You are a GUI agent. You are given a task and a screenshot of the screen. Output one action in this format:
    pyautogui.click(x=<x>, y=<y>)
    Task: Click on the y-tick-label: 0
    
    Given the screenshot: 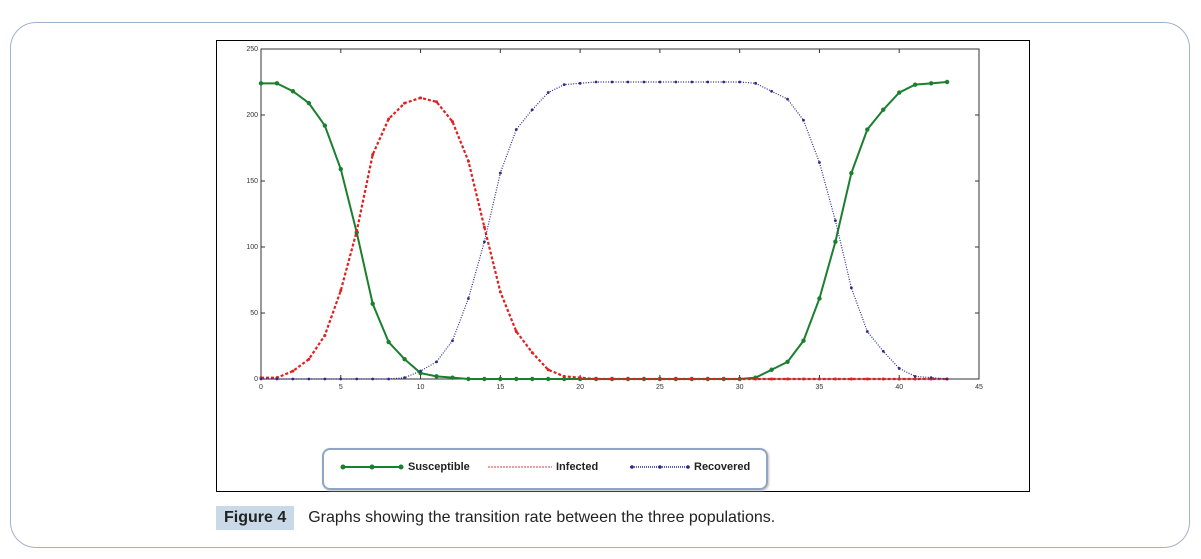 What is the action you would take?
    pyautogui.click(x=256, y=379)
    